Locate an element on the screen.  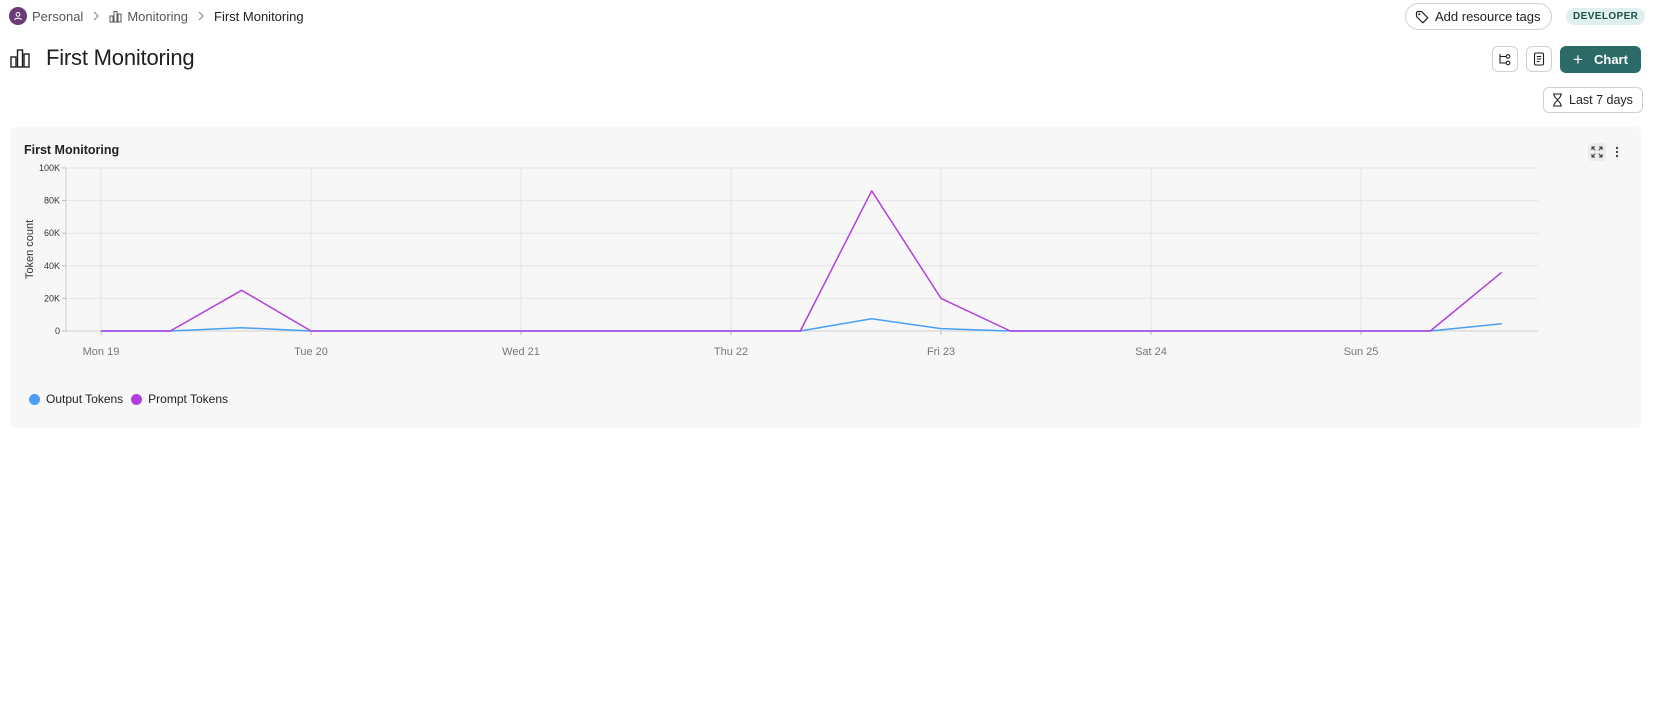
breadcrumb-label: Monitoring is located at coordinates (158, 16).